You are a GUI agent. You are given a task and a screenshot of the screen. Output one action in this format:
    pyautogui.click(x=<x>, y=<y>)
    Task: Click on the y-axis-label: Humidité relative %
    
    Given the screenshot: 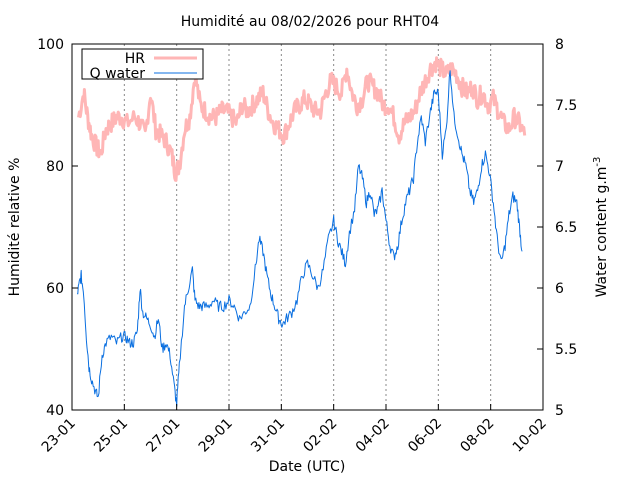 What is the action you would take?
    pyautogui.click(x=15, y=227)
    